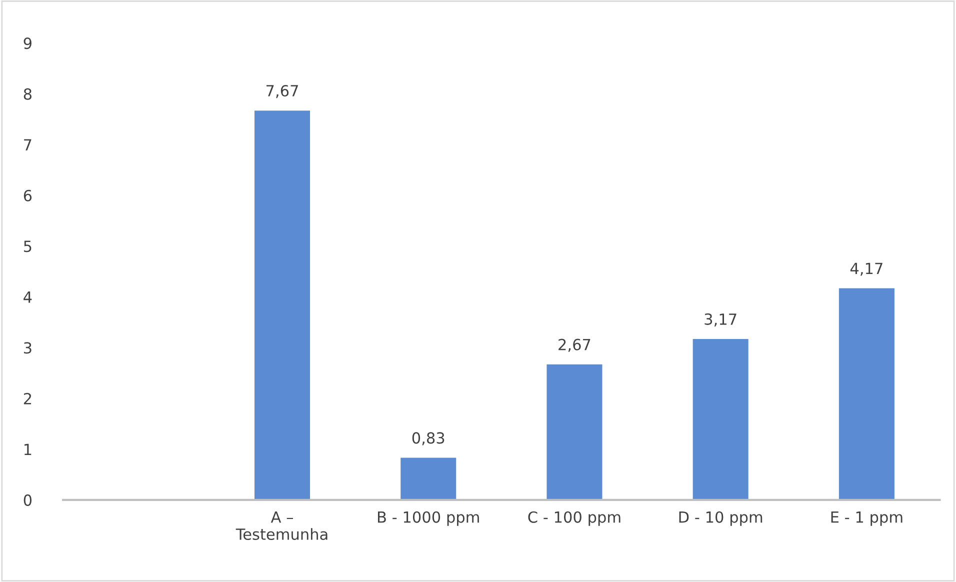 The width and height of the screenshot is (956, 582). What do you see at coordinates (866, 269) in the screenshot?
I see `data-label: 4,17` at bounding box center [866, 269].